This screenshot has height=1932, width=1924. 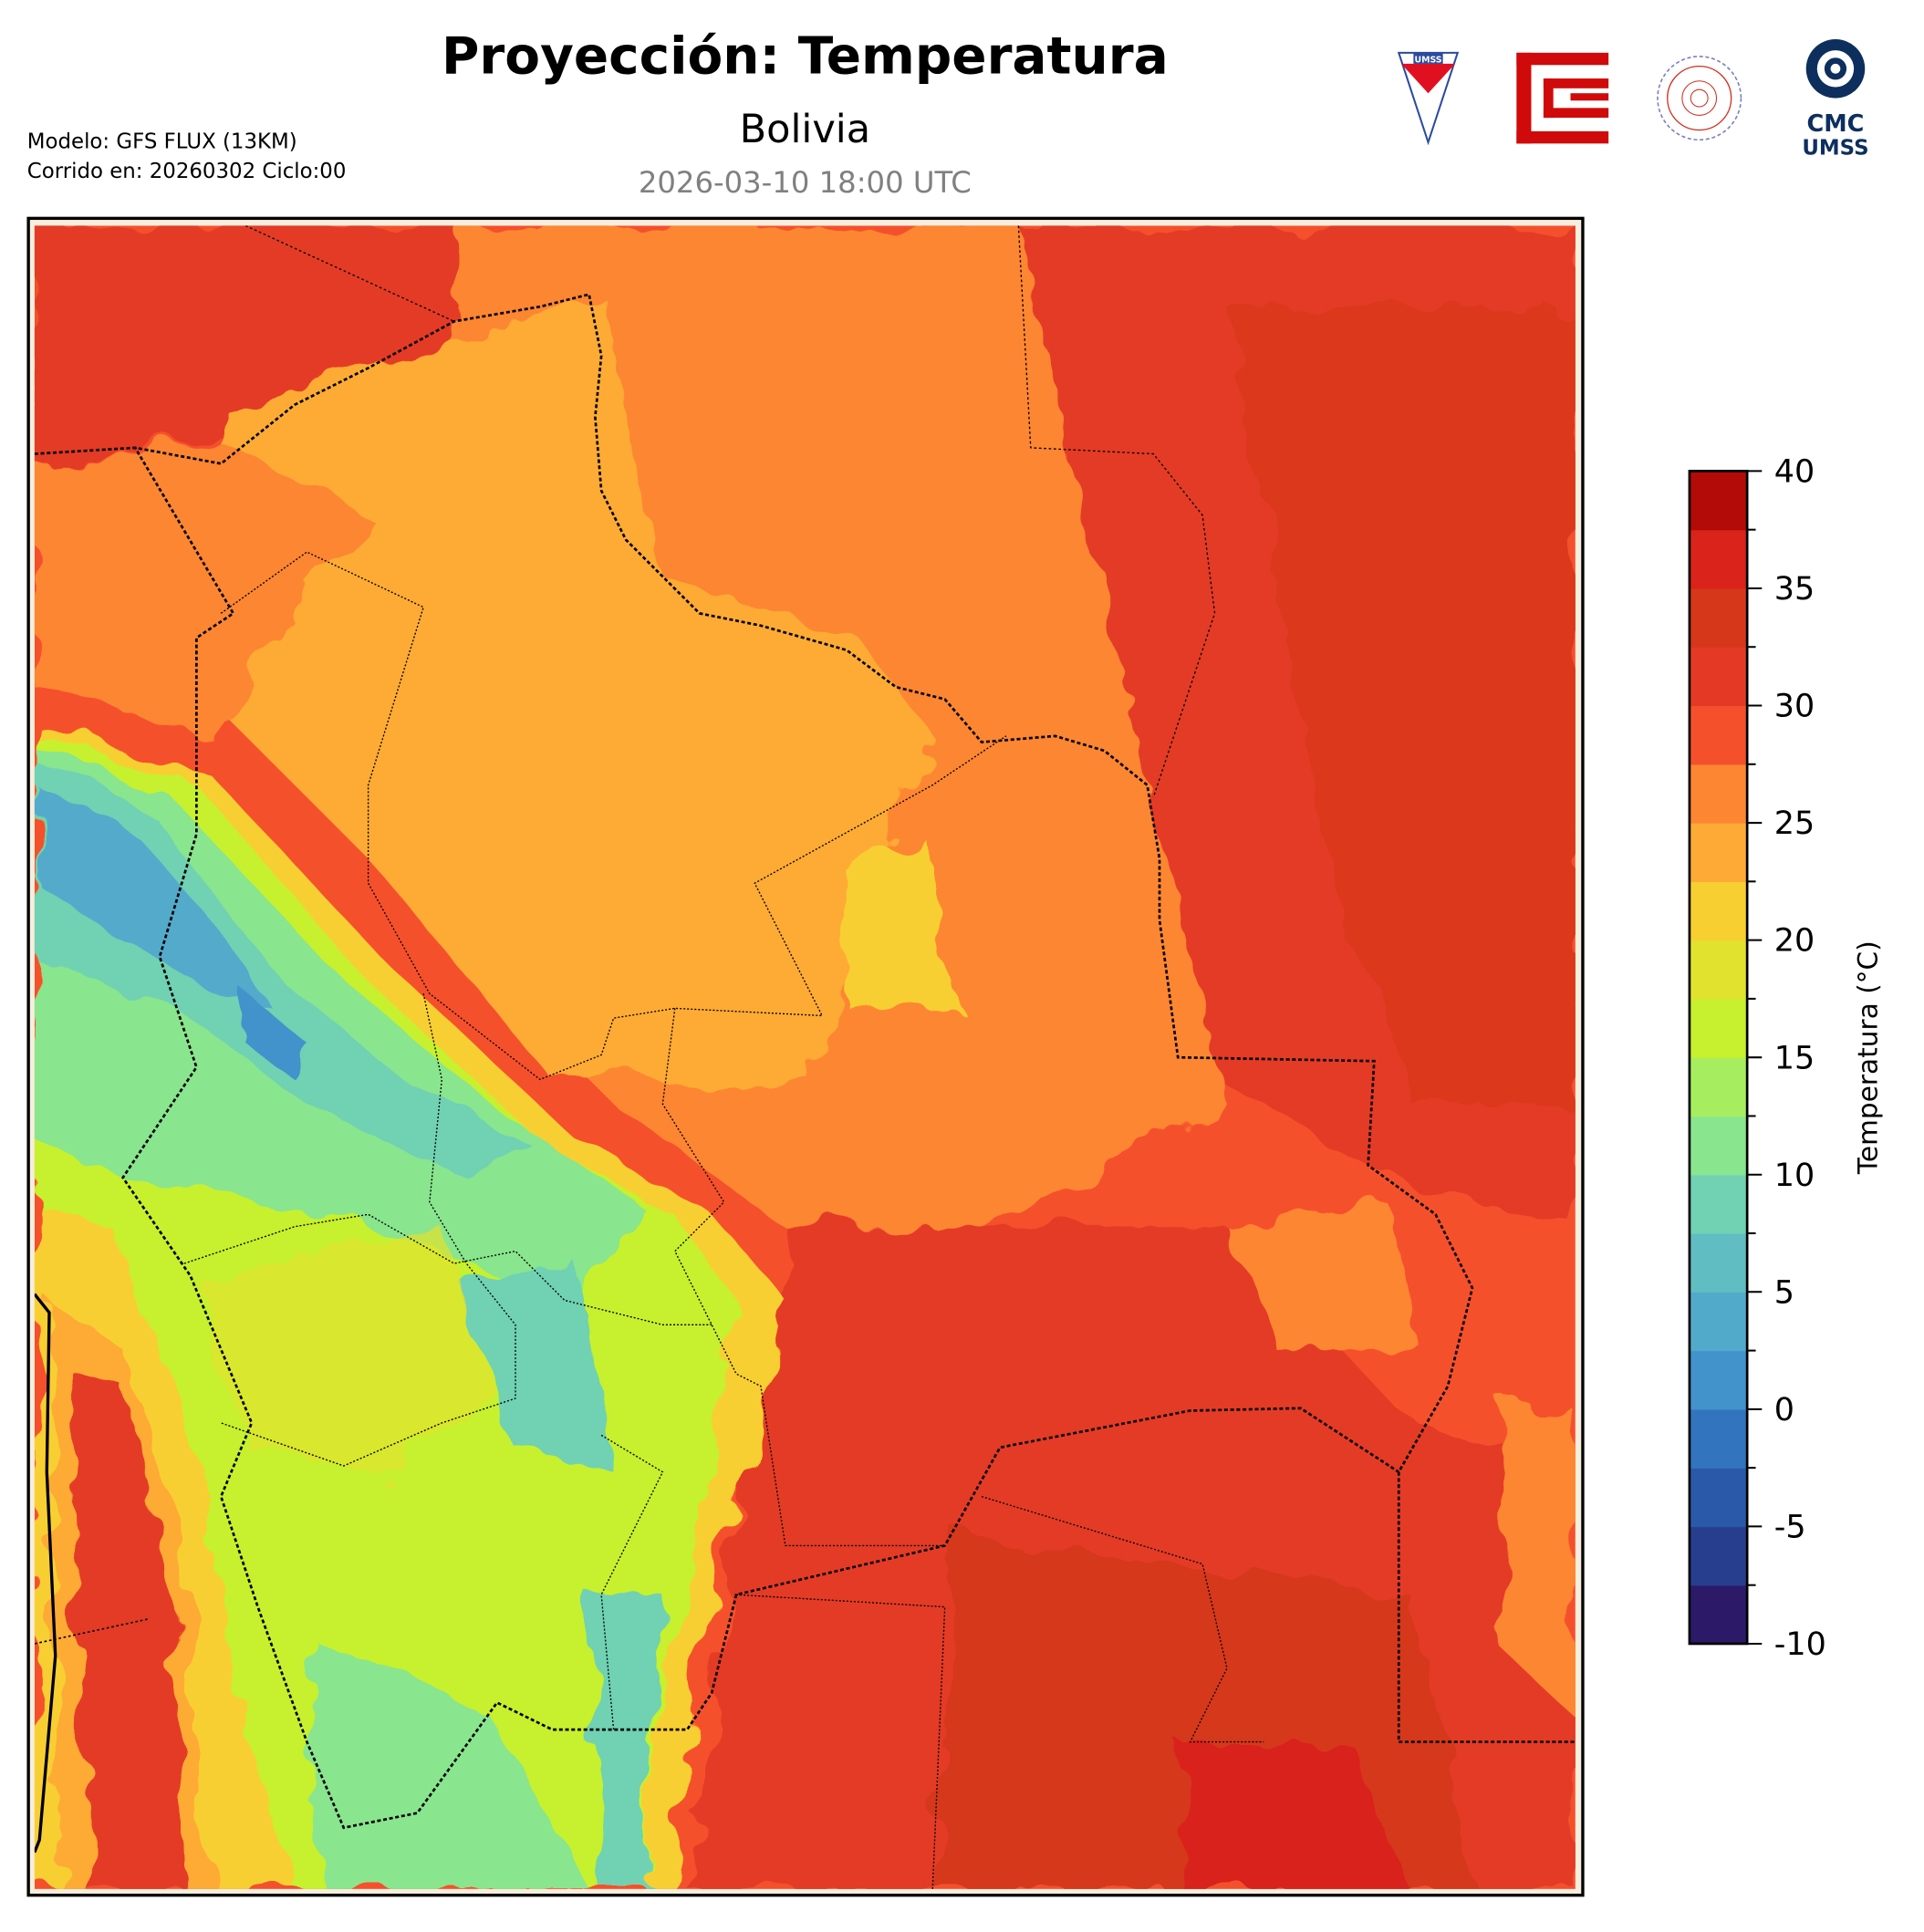 I want to click on colorbar-tick-label: 25, so click(x=1794, y=823).